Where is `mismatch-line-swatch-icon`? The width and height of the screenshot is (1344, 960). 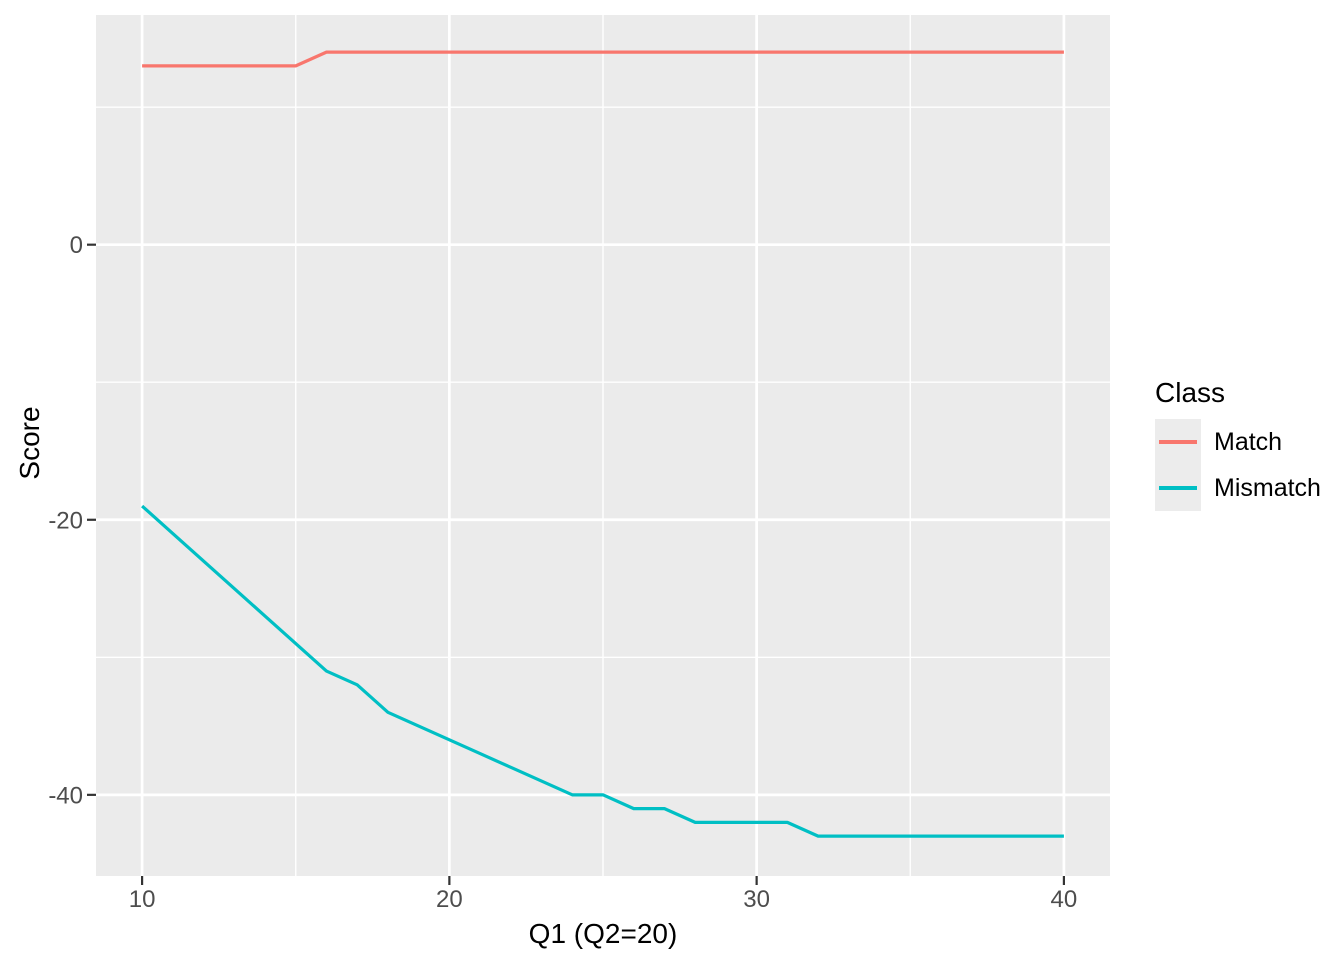 mismatch-line-swatch-icon is located at coordinates (1178, 488).